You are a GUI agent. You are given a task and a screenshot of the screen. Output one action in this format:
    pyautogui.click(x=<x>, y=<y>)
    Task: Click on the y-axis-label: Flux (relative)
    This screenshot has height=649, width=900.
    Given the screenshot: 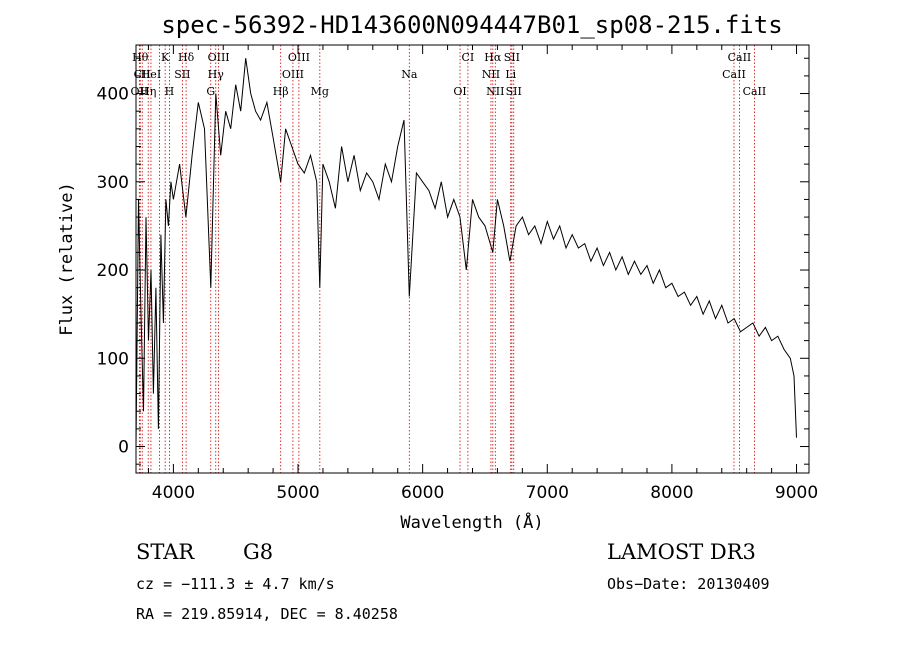 What is the action you would take?
    pyautogui.click(x=67, y=259)
    